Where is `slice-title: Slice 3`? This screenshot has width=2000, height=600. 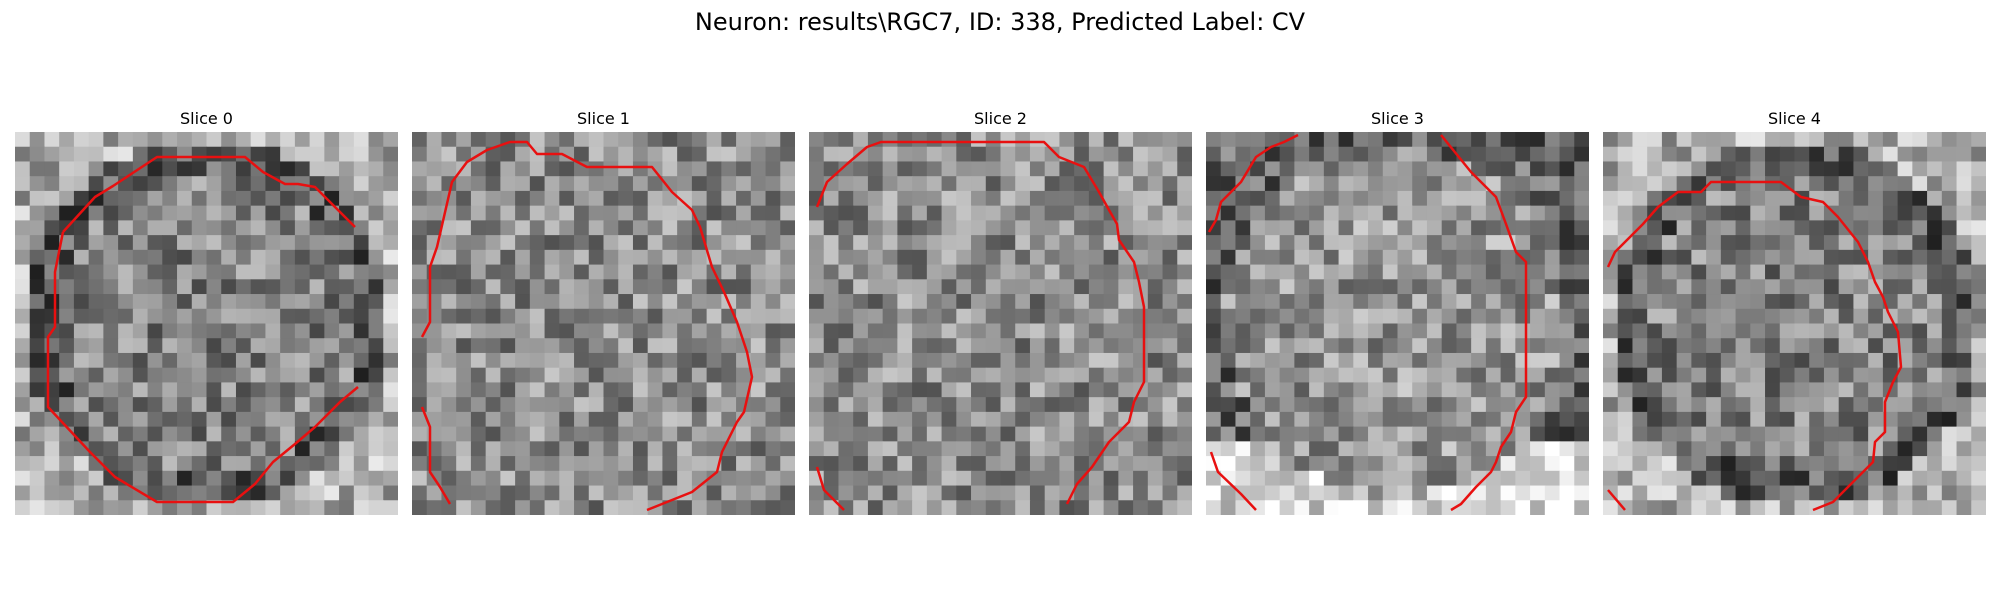
slice-title: Slice 3 is located at coordinates (1397, 118).